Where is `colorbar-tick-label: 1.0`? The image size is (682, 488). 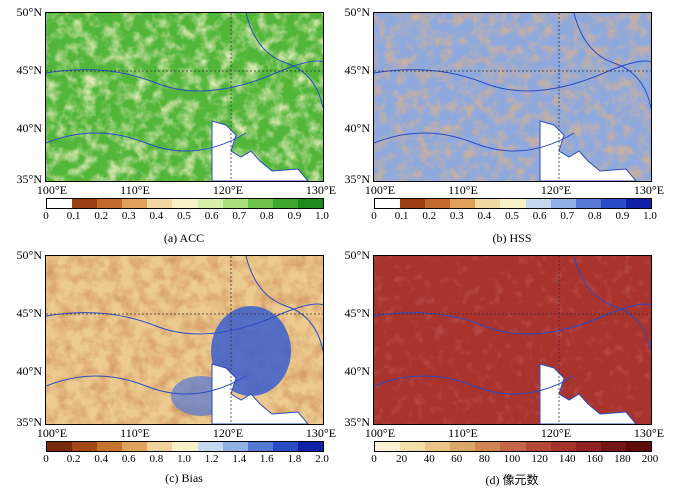 colorbar-tick-label: 1.0 is located at coordinates (322, 216).